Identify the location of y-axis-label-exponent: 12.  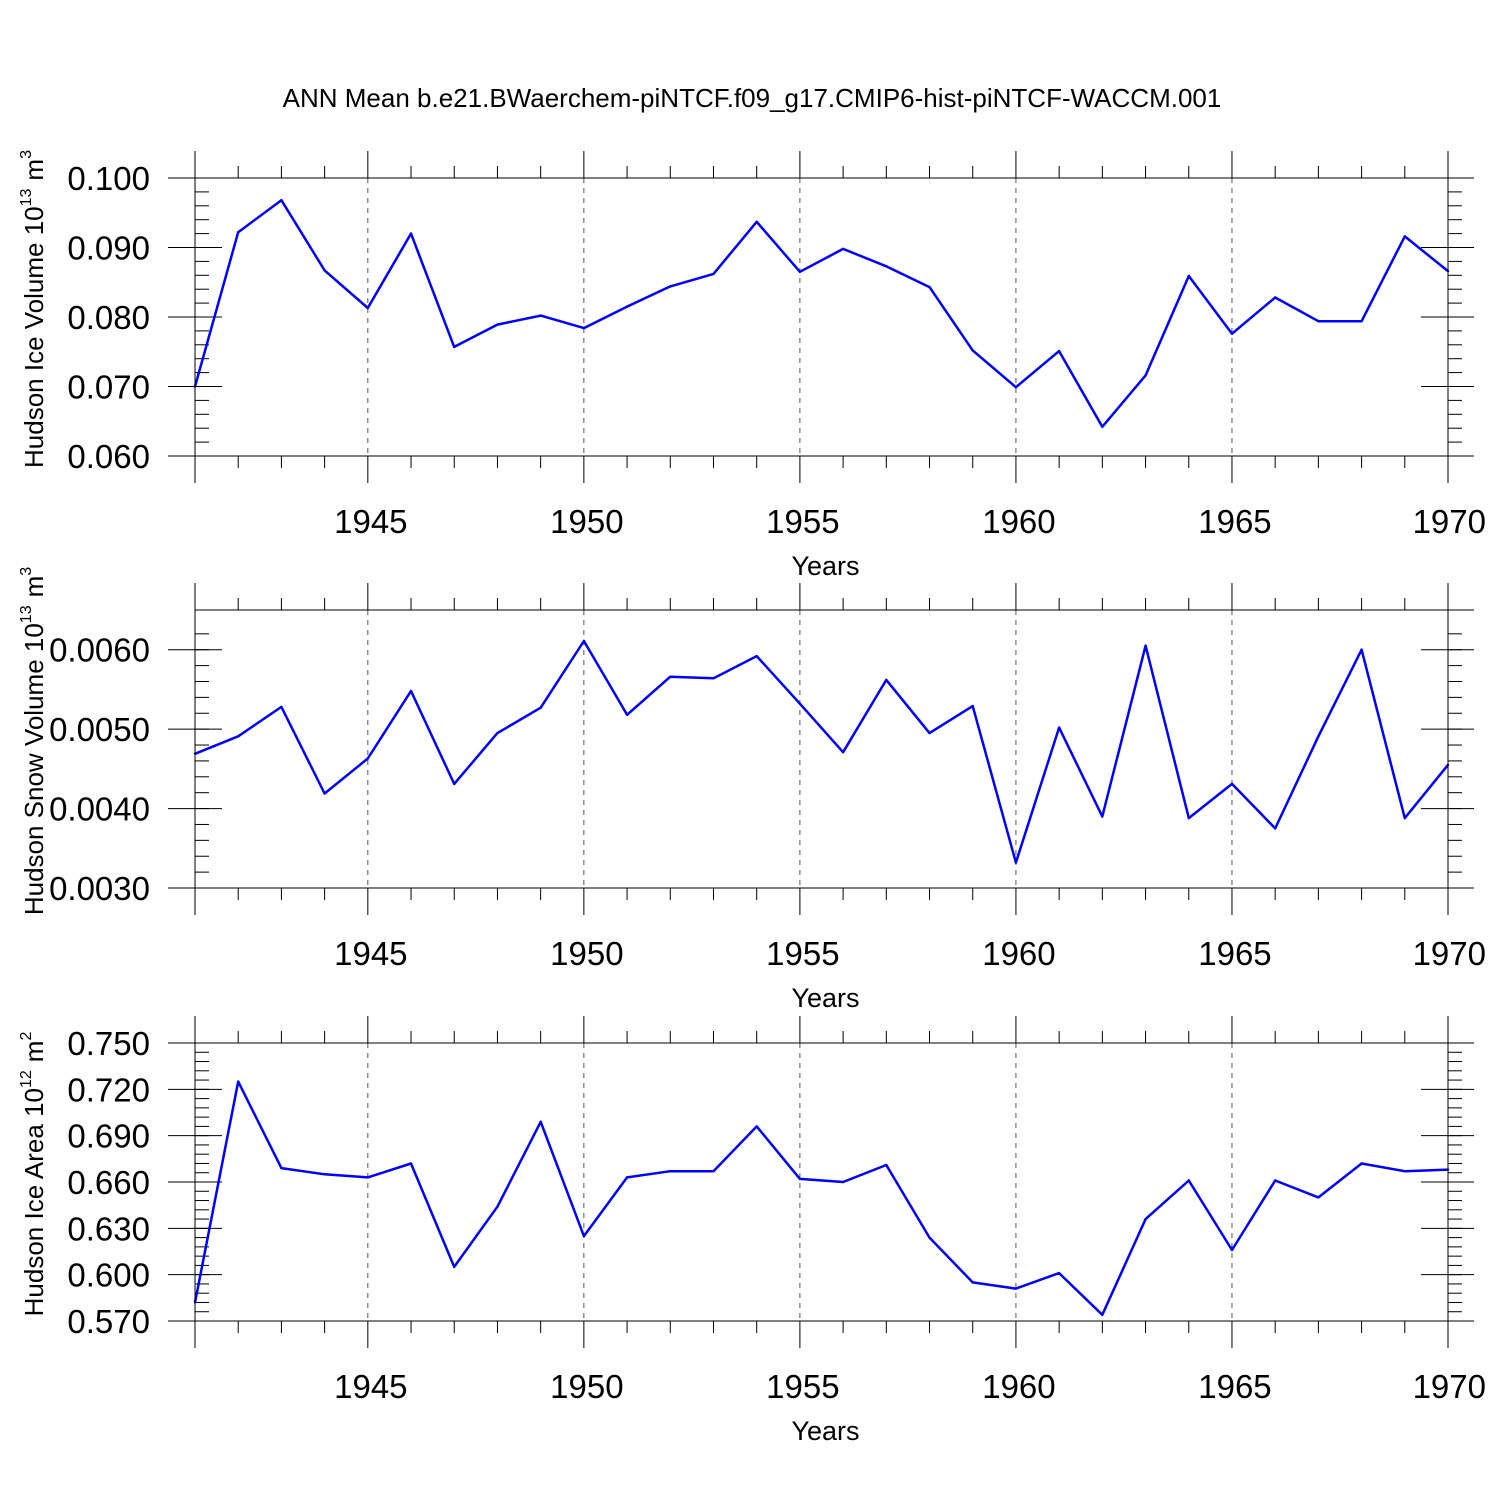
(26, 1079).